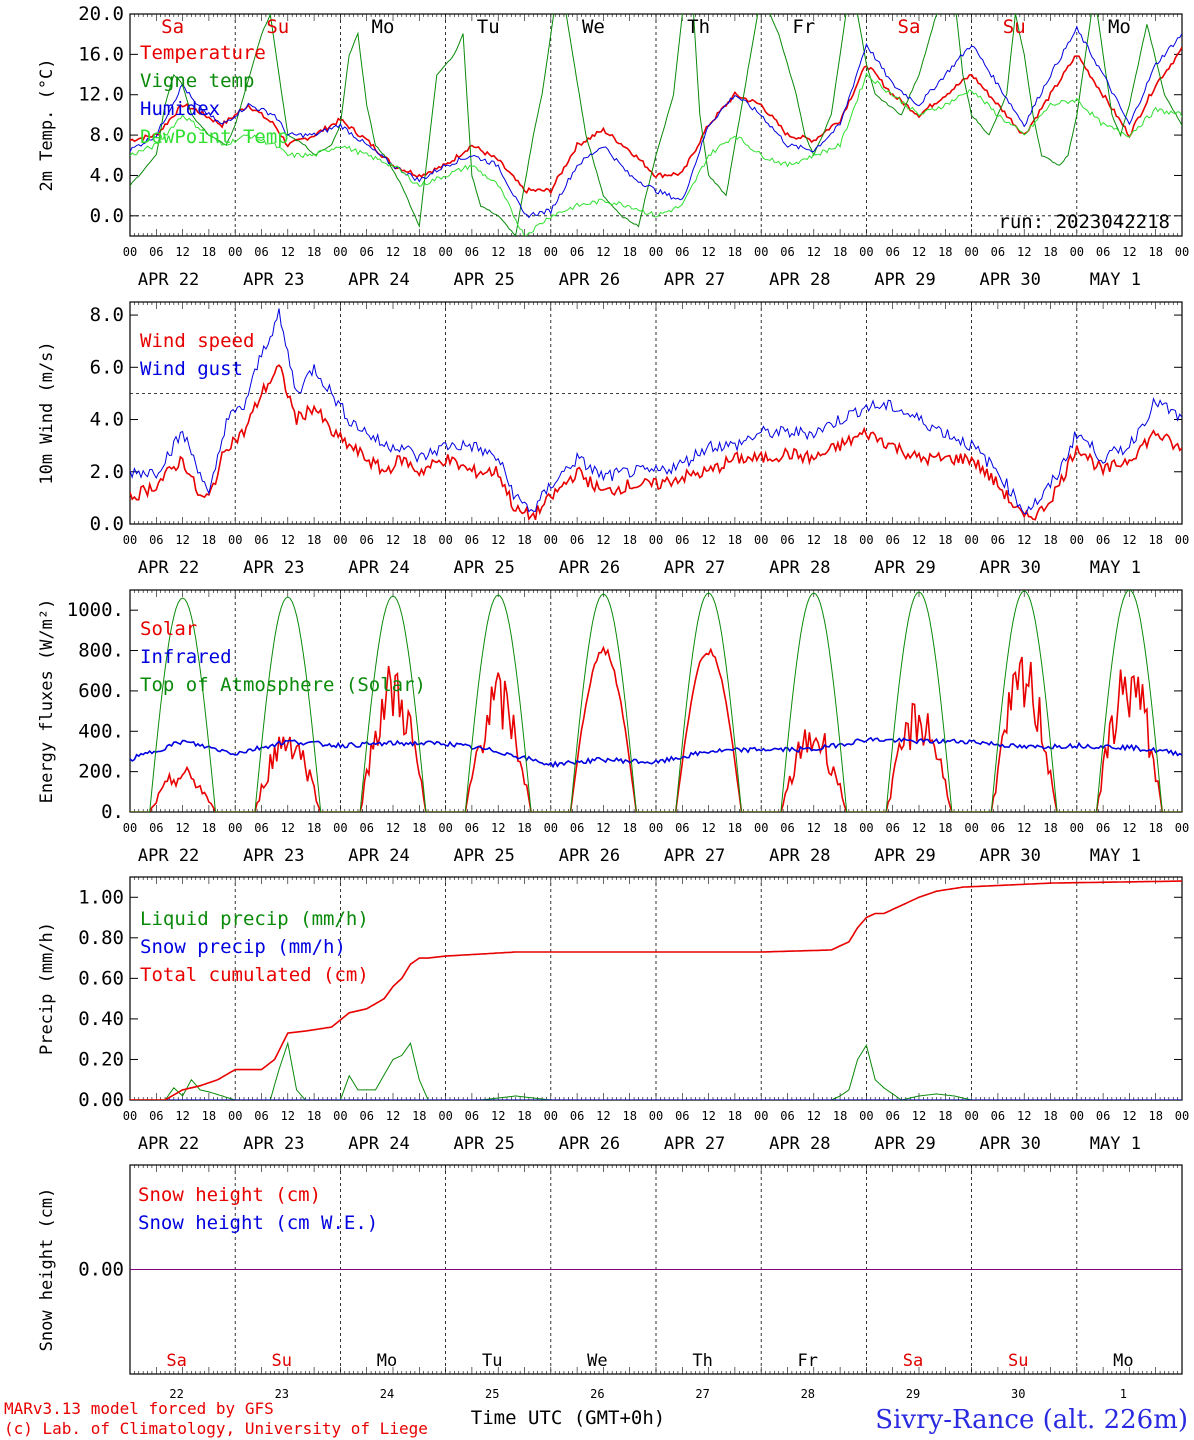 This screenshot has width=1194, height=1440. What do you see at coordinates (913, 1361) in the screenshot?
I see `weekday-label: Sa` at bounding box center [913, 1361].